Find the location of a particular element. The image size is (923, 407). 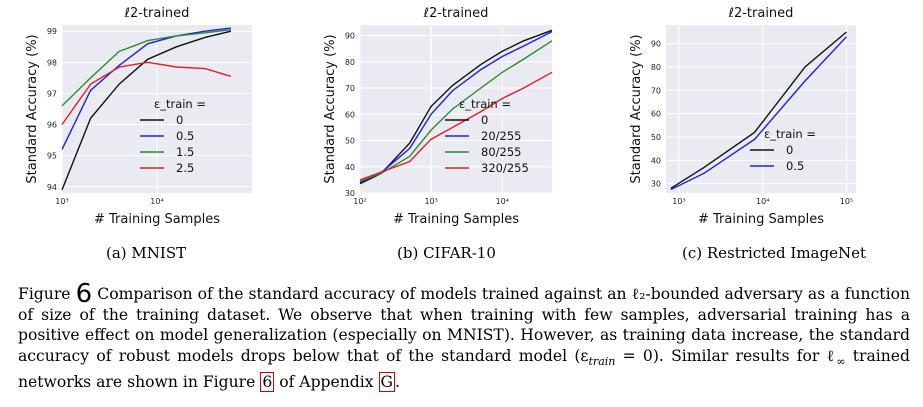

legend-entry: 20/255 is located at coordinates (501, 136).